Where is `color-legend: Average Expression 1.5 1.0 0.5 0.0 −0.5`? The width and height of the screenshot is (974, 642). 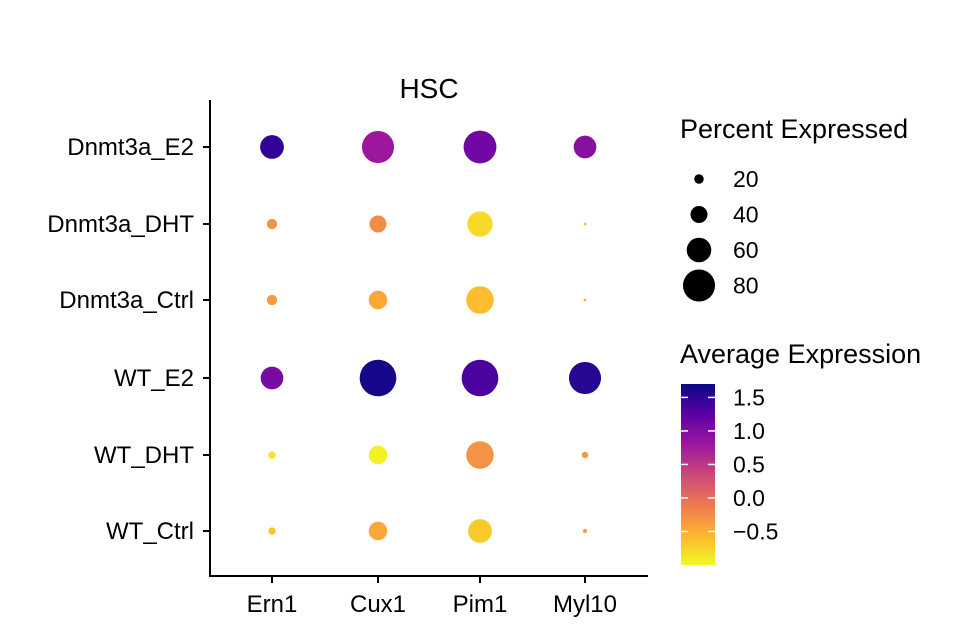 color-legend: Average Expression 1.5 1.0 0.5 0.0 −0.5 is located at coordinates (800, 452).